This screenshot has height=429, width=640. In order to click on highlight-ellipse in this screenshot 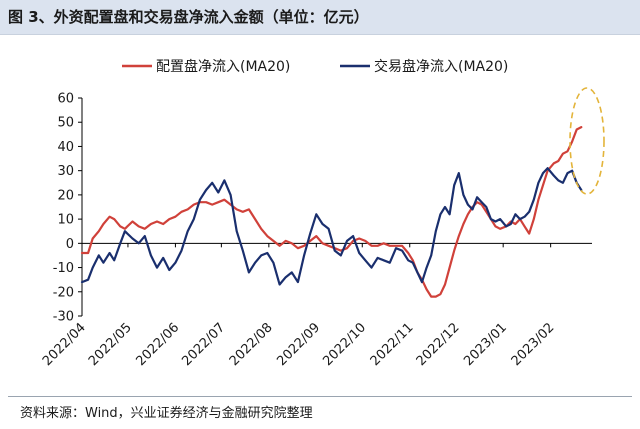, I will do `click(587, 141)`.